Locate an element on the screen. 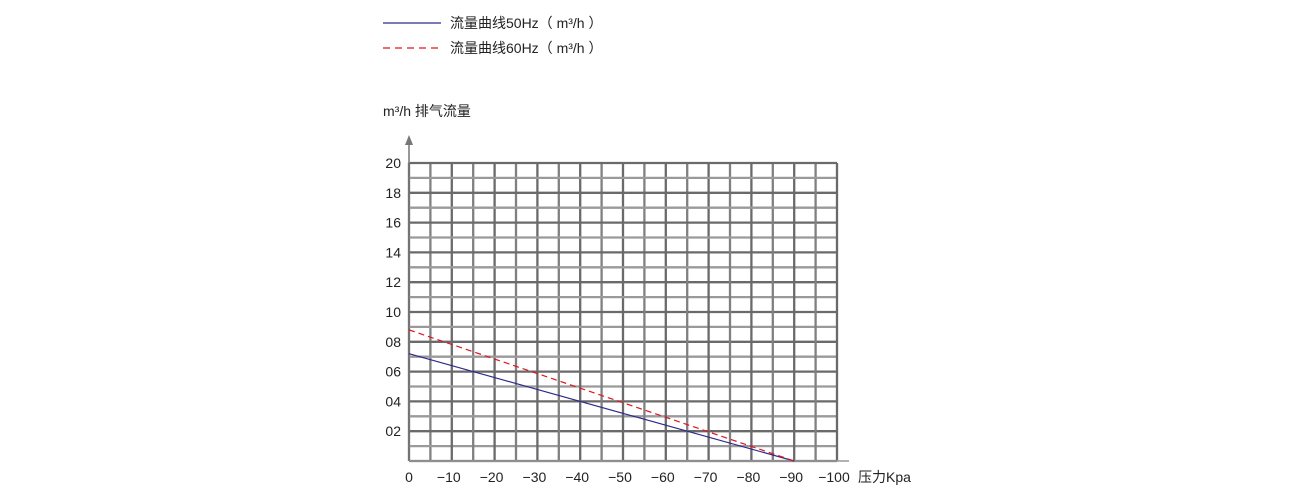 The width and height of the screenshot is (1300, 500). y-tick-label: 06 is located at coordinates (393, 372).